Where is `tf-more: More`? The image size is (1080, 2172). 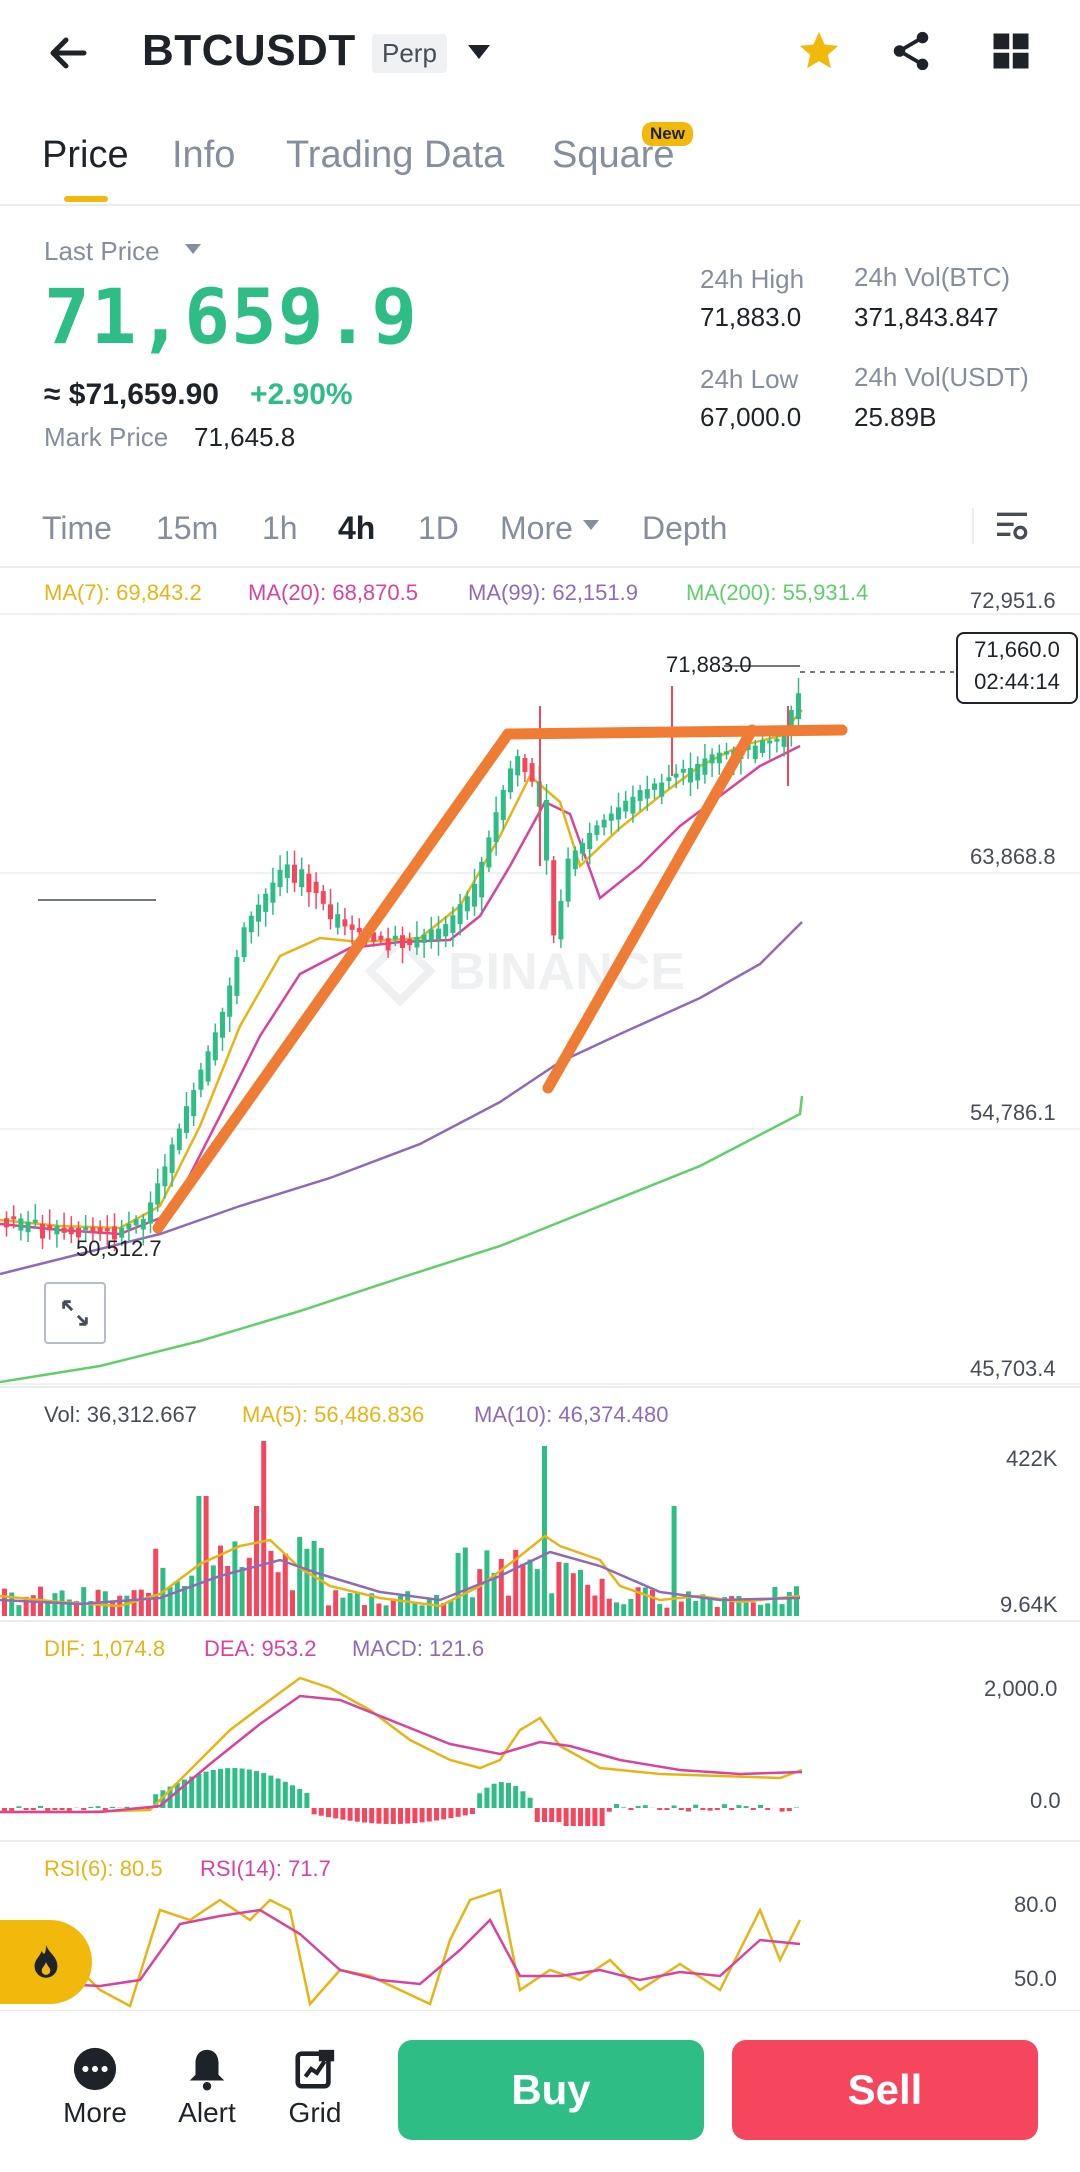 tf-more: More is located at coordinates (536, 528).